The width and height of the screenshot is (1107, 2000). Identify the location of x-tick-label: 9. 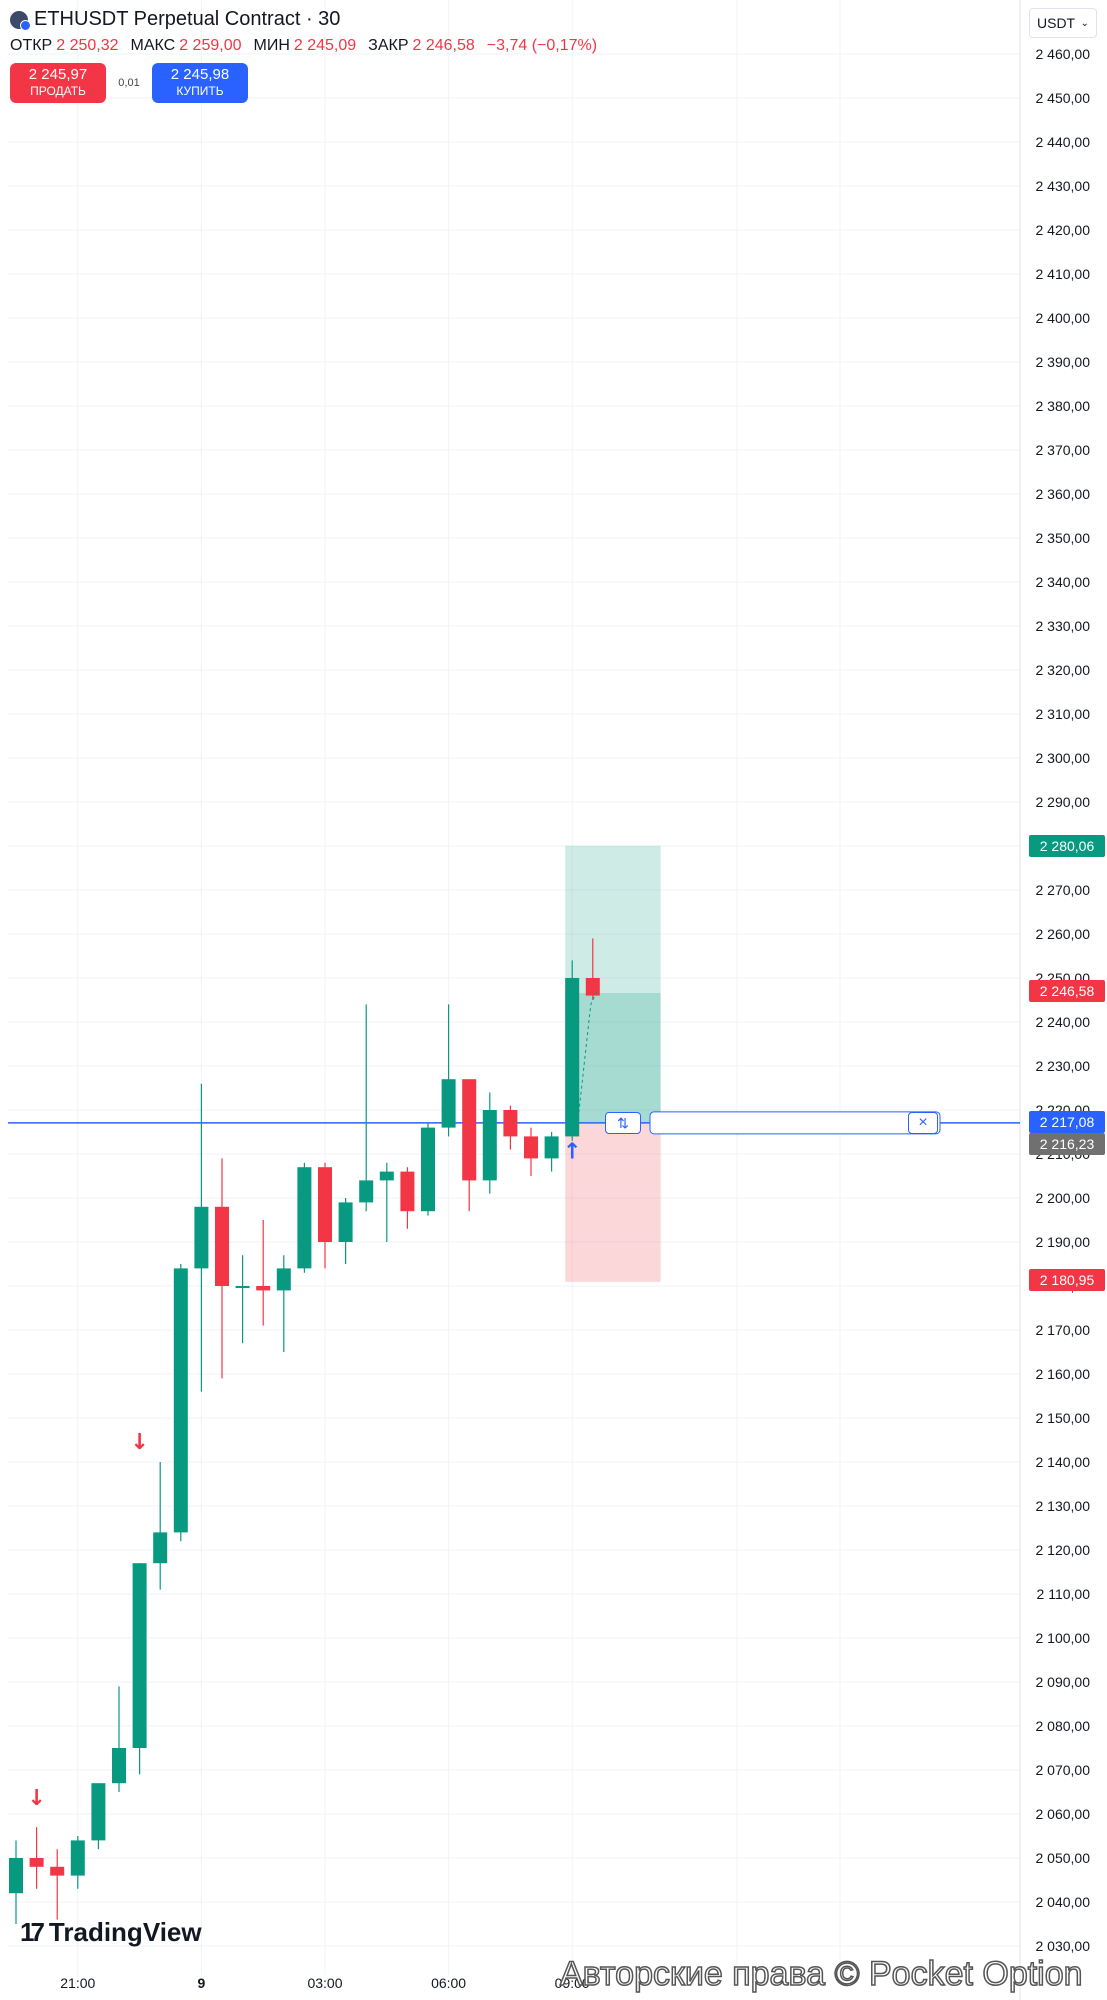
(202, 1983).